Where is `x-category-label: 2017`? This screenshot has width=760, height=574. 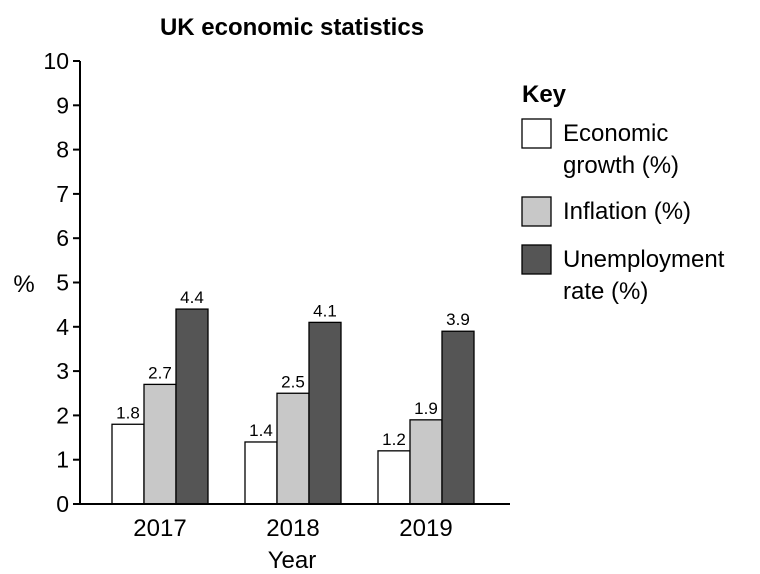
x-category-label: 2017 is located at coordinates (159, 528).